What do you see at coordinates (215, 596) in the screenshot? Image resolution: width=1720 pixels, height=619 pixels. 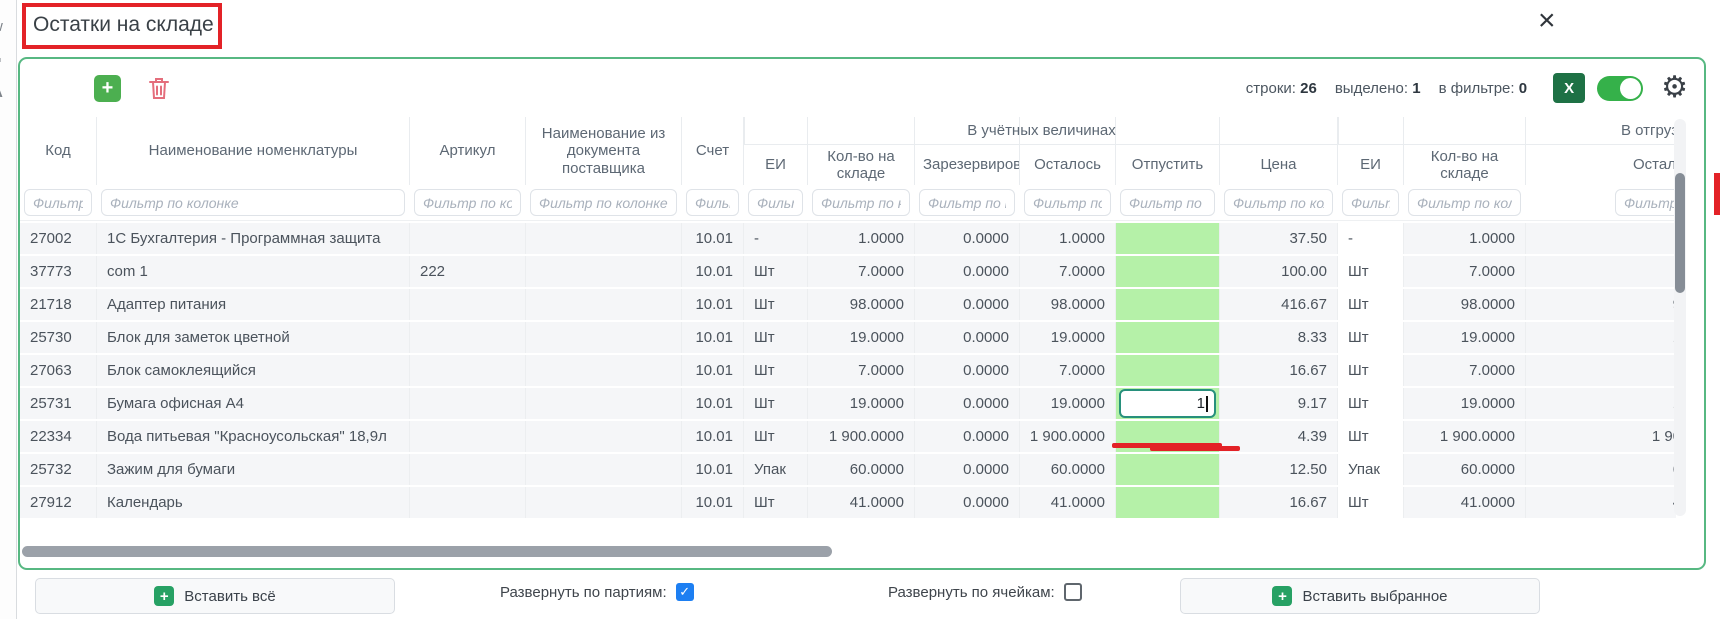 I see `insert-all-button: + Вставить всё` at bounding box center [215, 596].